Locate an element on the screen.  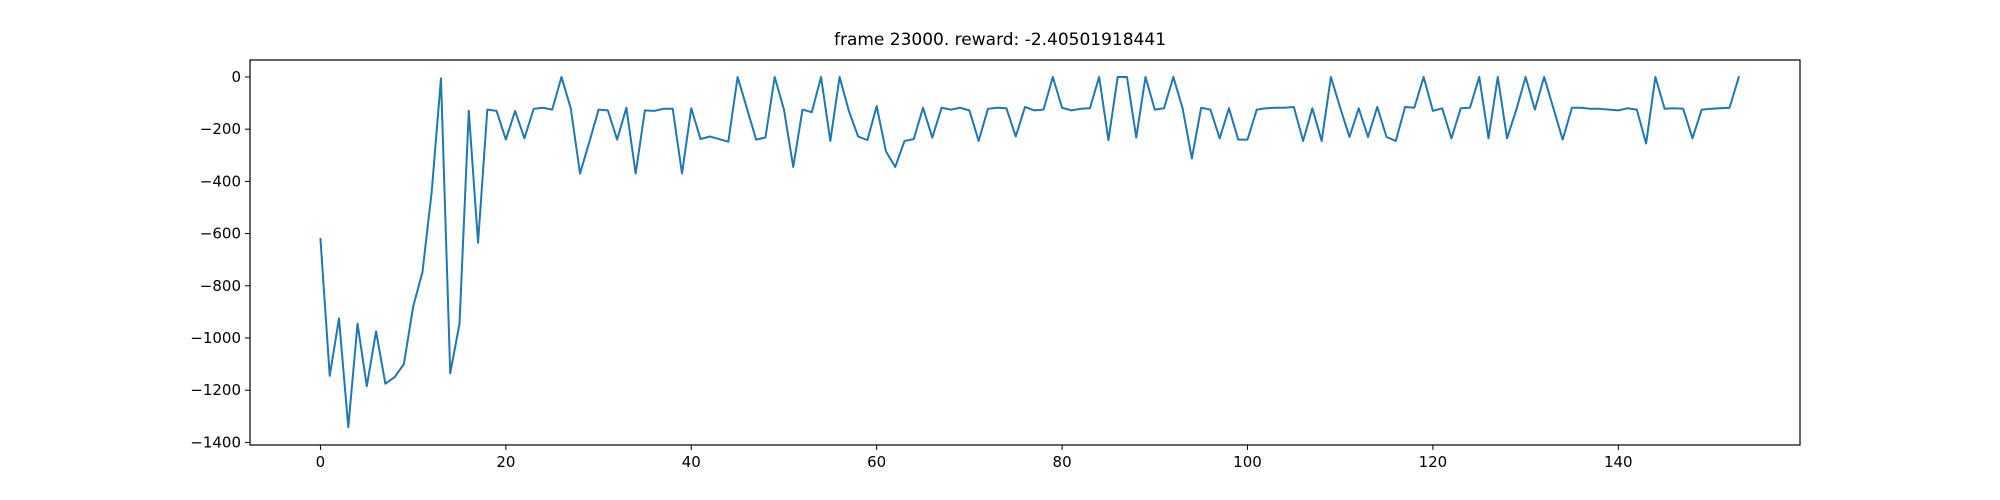
x-tick-label: 100 is located at coordinates (1247, 462).